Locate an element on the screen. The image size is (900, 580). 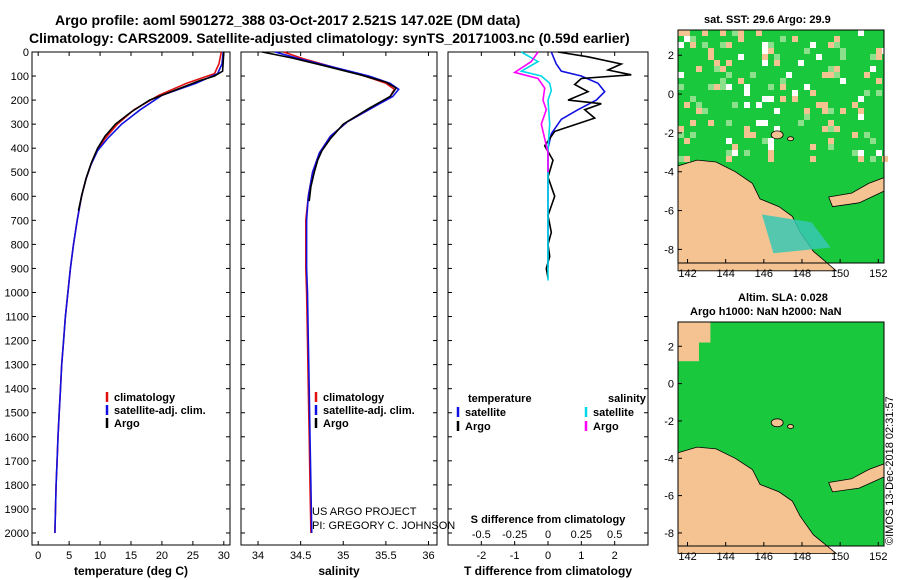
project-label: US ARGO PROJECT is located at coordinates (364, 512).